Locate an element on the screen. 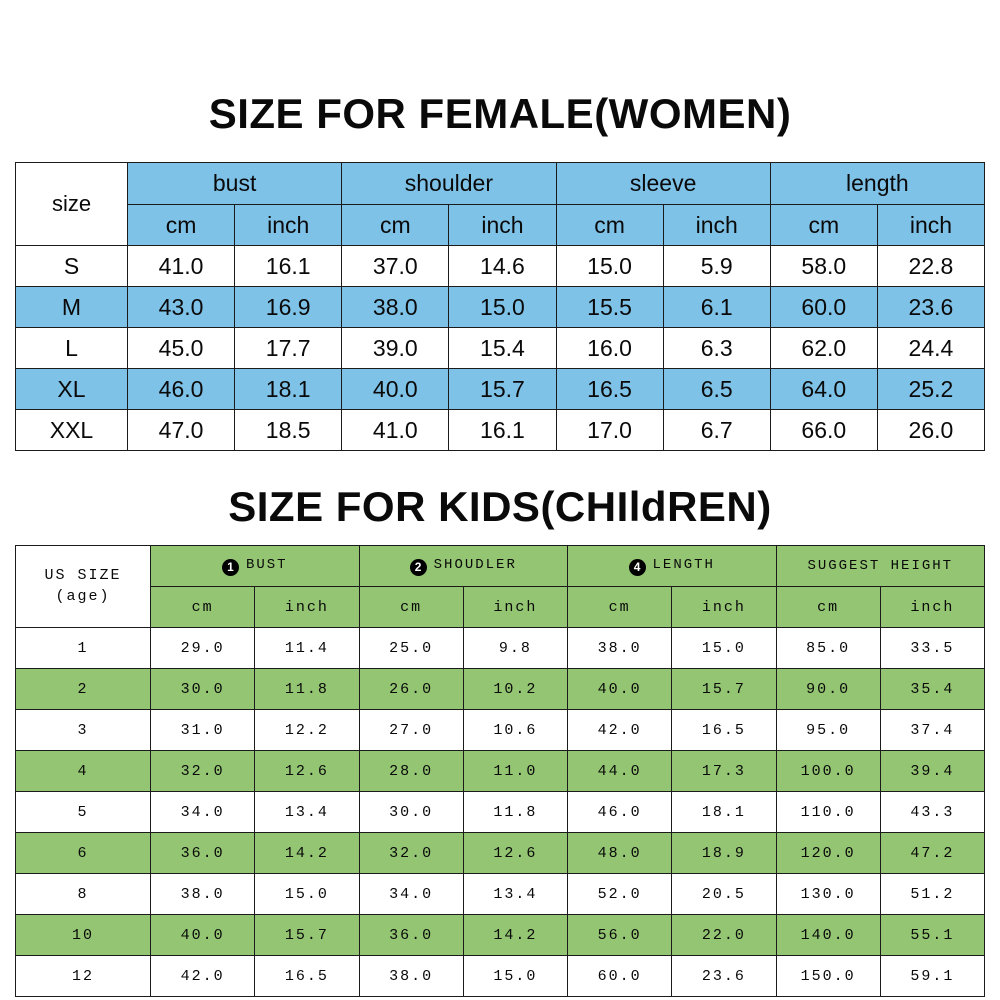 The image size is (1000, 1000). row-label: 12 is located at coordinates (83, 976).